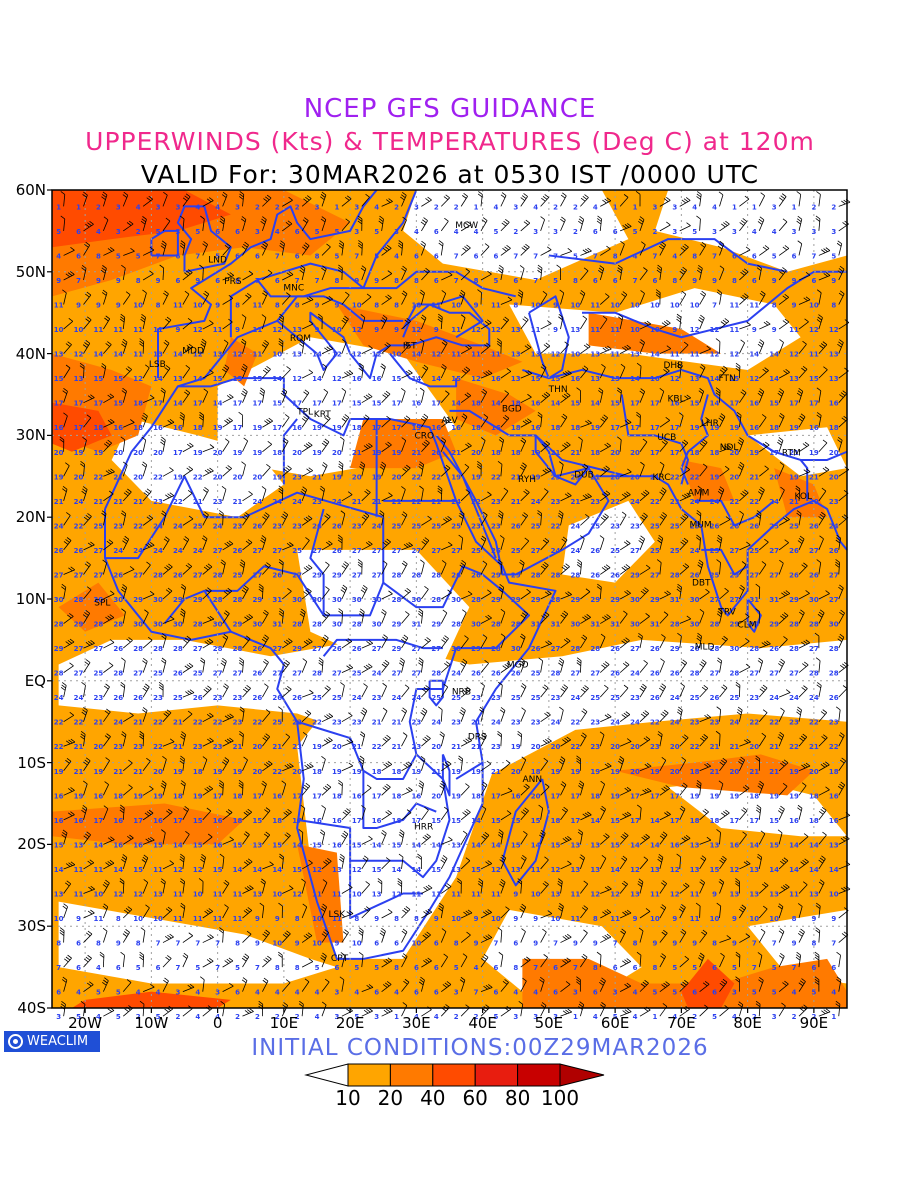 The width and height of the screenshot is (900, 1200). What do you see at coordinates (533, 780) in the screenshot?
I see `station-label-ann: ANN` at bounding box center [533, 780].